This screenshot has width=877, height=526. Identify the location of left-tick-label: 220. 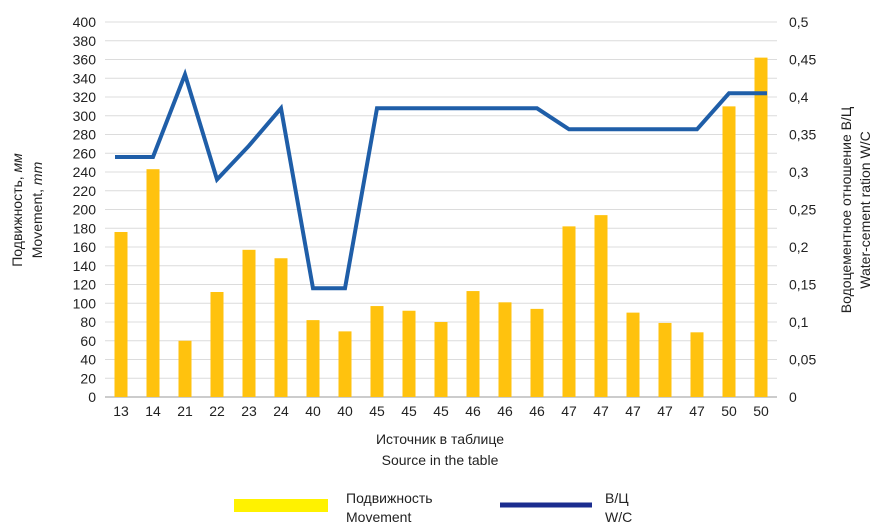
(85, 191).